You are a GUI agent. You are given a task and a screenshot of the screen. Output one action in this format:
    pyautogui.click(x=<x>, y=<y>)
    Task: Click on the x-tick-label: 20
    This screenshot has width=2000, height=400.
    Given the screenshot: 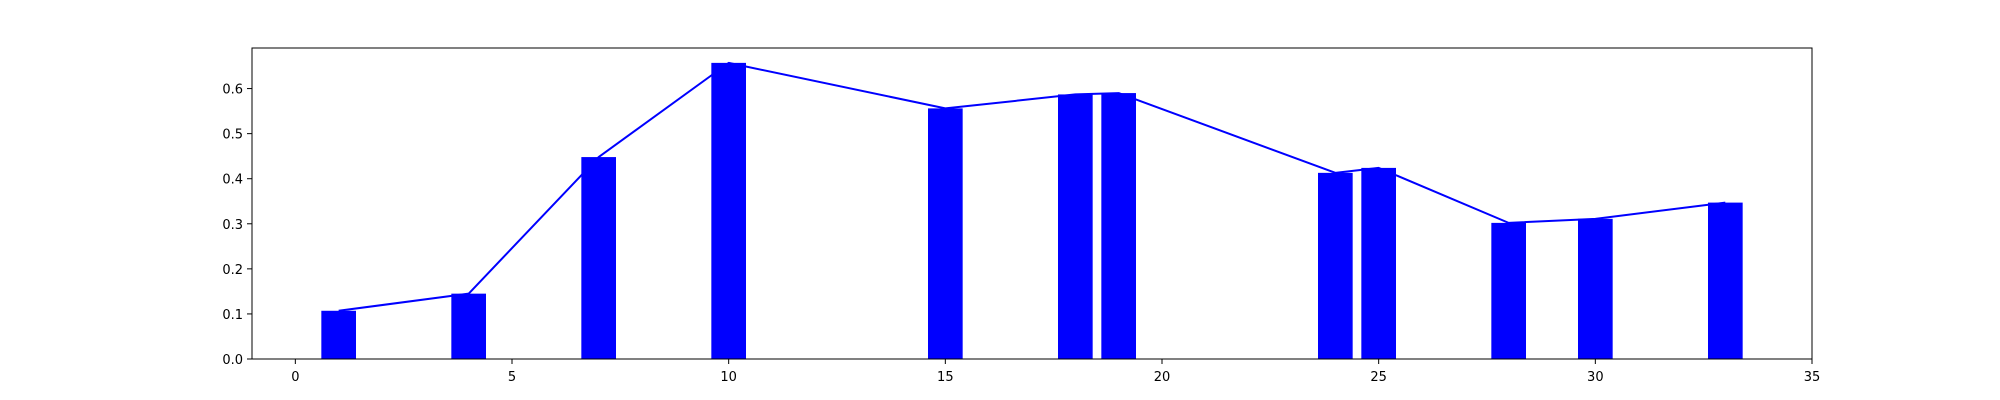 What is the action you would take?
    pyautogui.click(x=1162, y=377)
    